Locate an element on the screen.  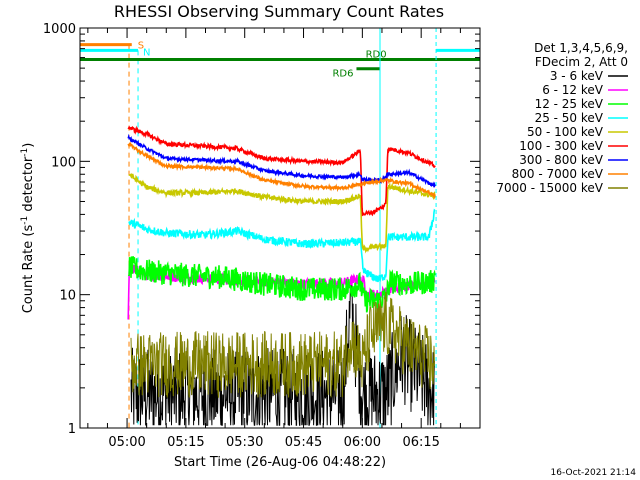
legend-label: 6 - 12 keV is located at coordinates (573, 90).